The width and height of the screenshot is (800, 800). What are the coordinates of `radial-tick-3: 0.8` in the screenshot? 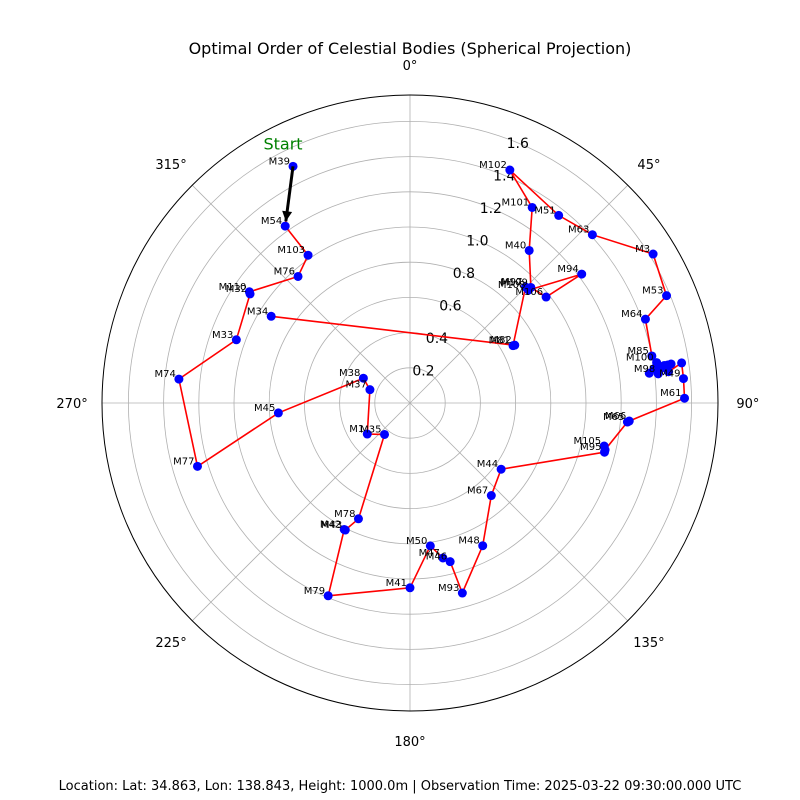 It's located at (464, 274).